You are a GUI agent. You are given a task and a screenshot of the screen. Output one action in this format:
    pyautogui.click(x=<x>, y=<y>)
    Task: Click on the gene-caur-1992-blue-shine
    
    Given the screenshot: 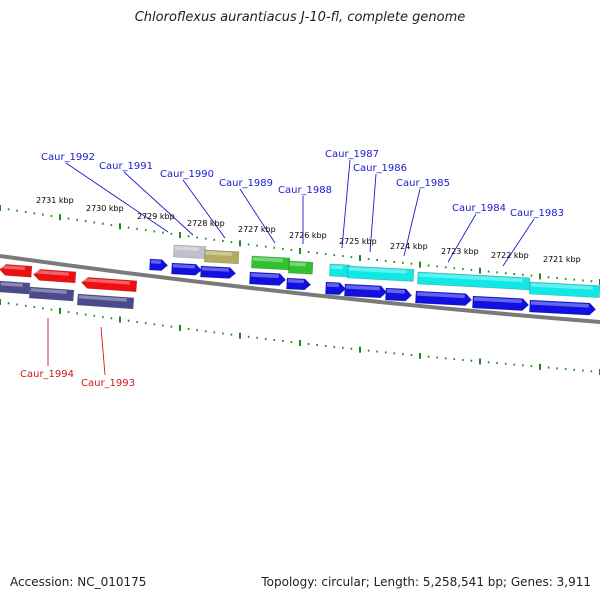 What is the action you would take?
    pyautogui.click(x=155, y=262)
    